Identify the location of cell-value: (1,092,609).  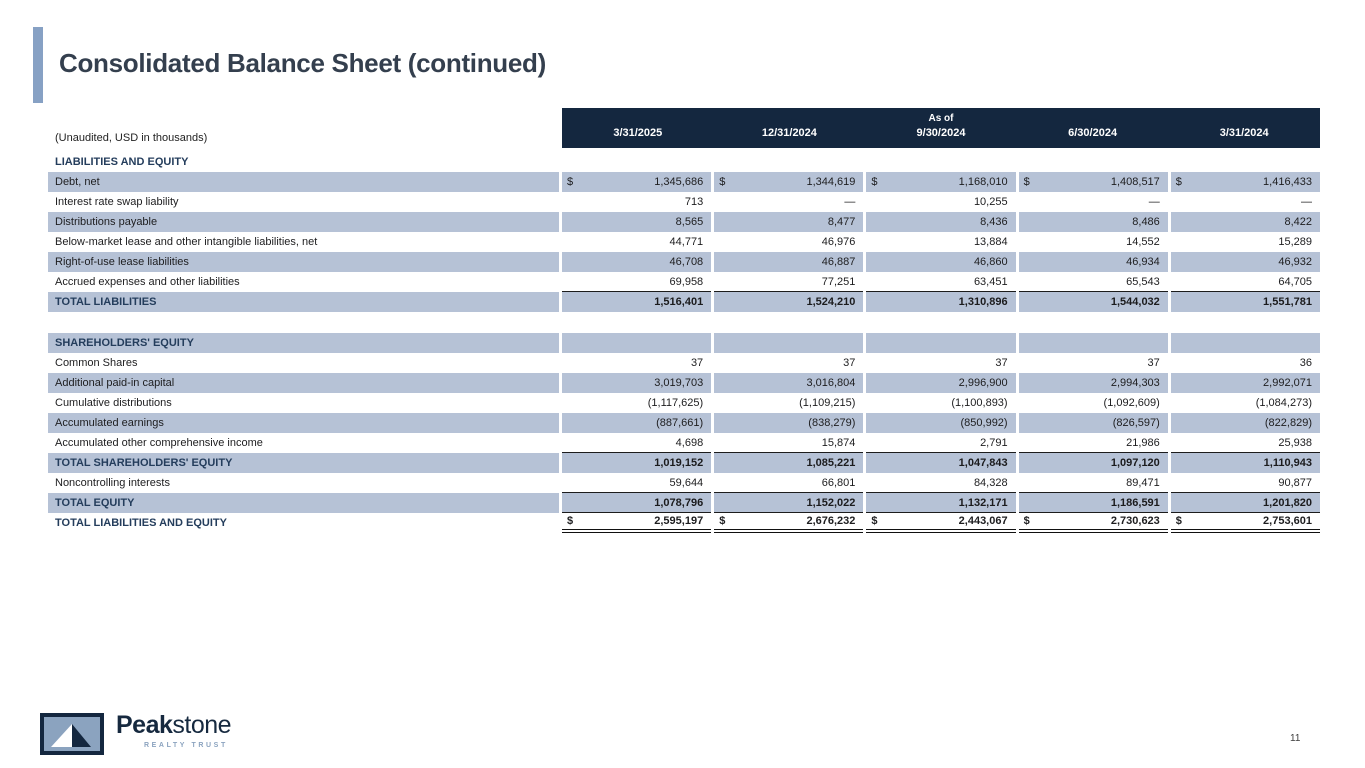
(1131, 403).